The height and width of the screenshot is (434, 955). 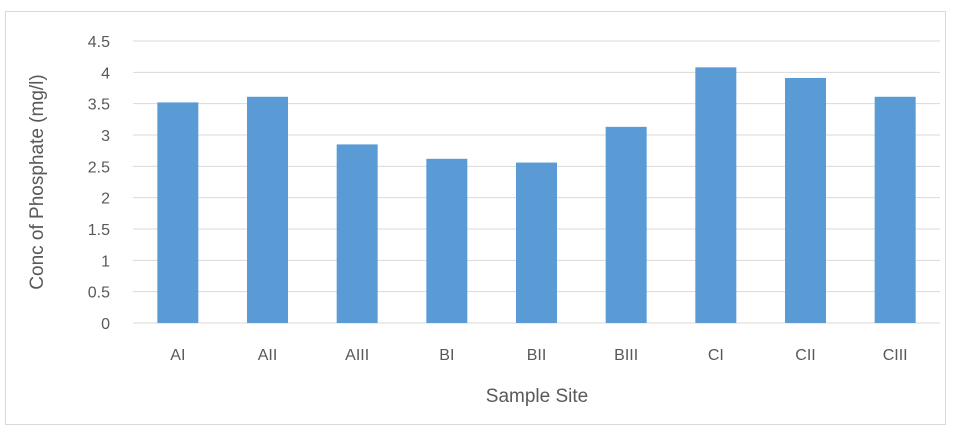 I want to click on y-tick-label: 3, so click(x=105, y=136).